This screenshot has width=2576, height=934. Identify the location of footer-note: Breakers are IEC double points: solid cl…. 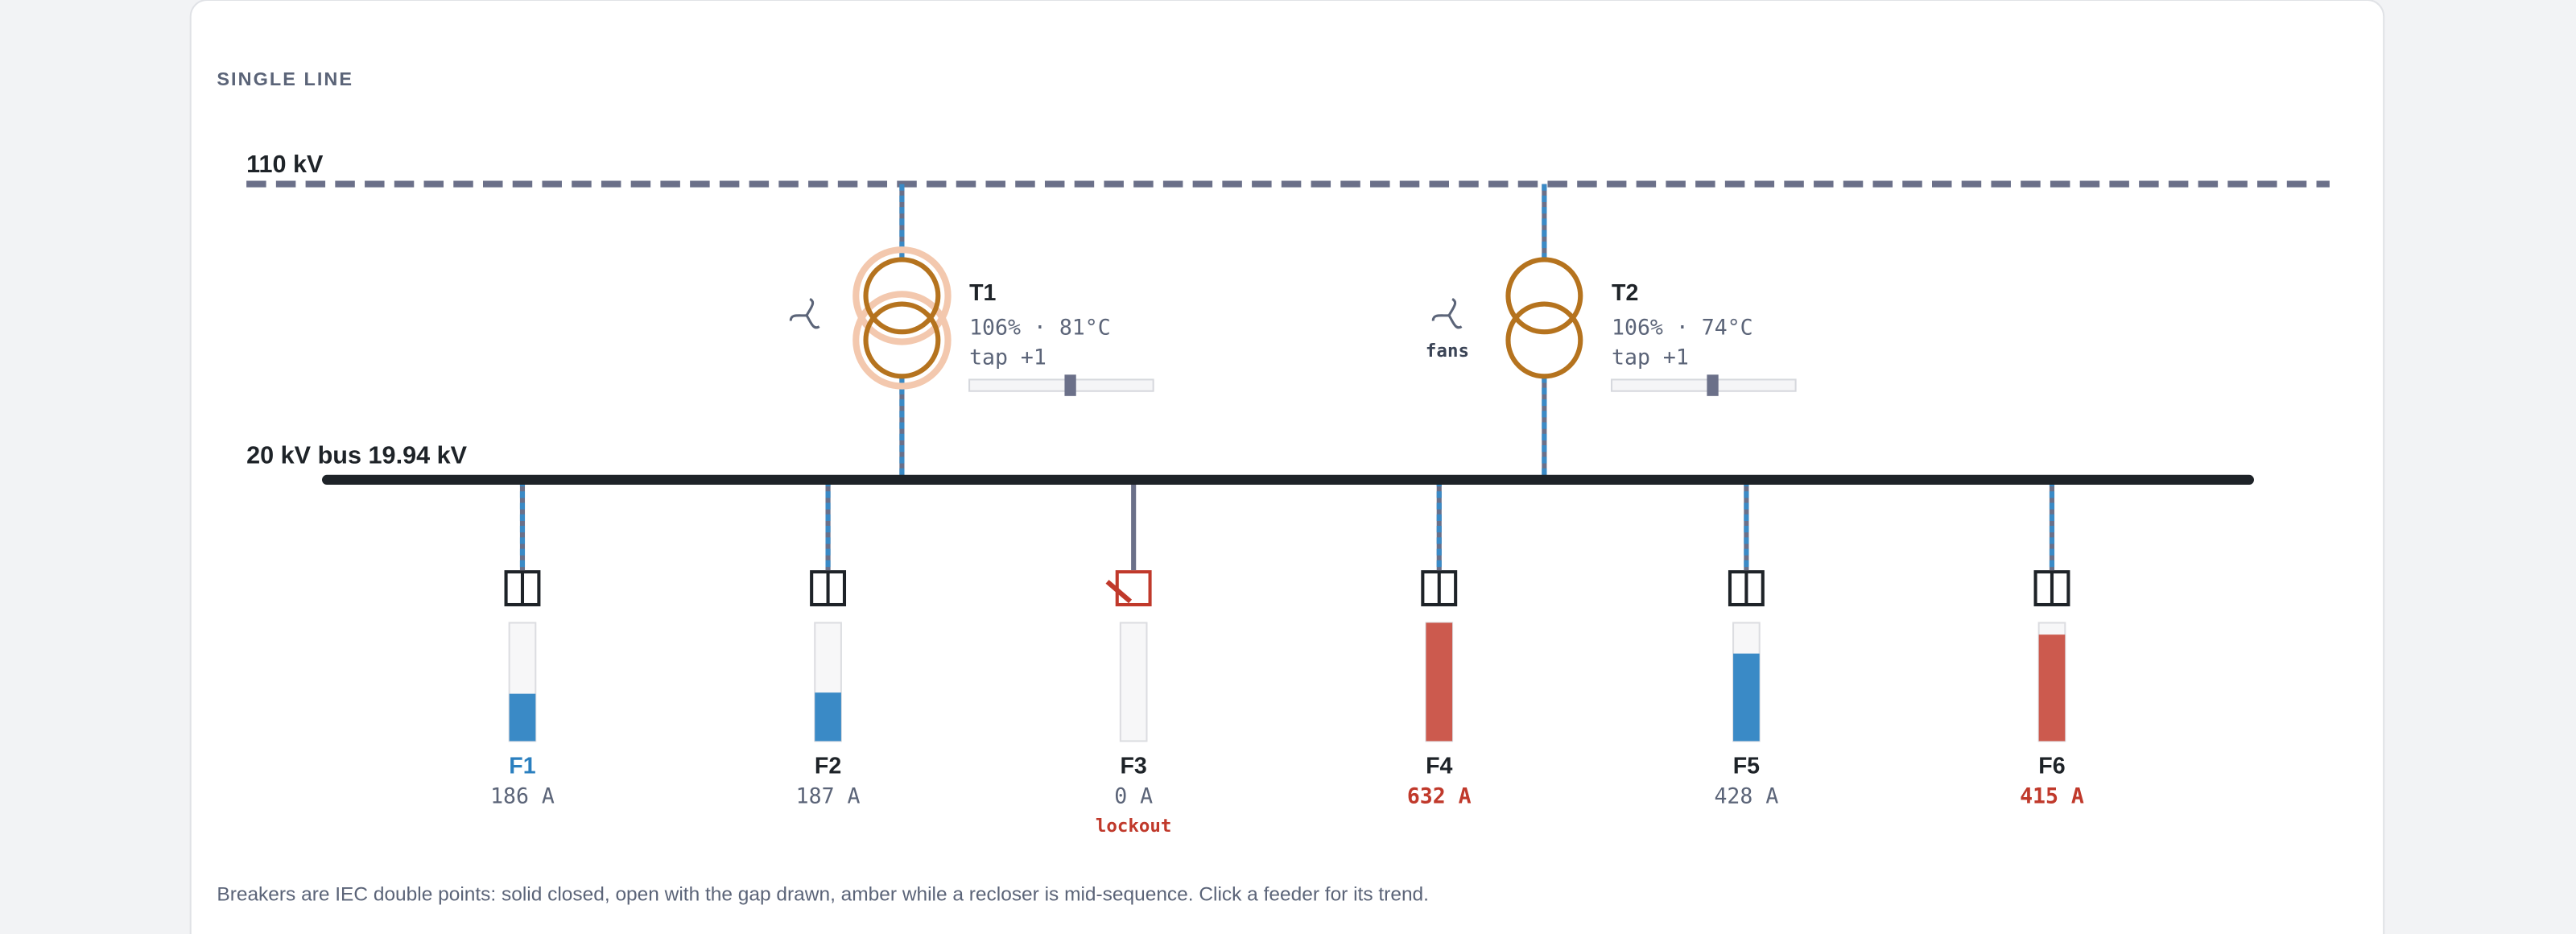
(823, 895).